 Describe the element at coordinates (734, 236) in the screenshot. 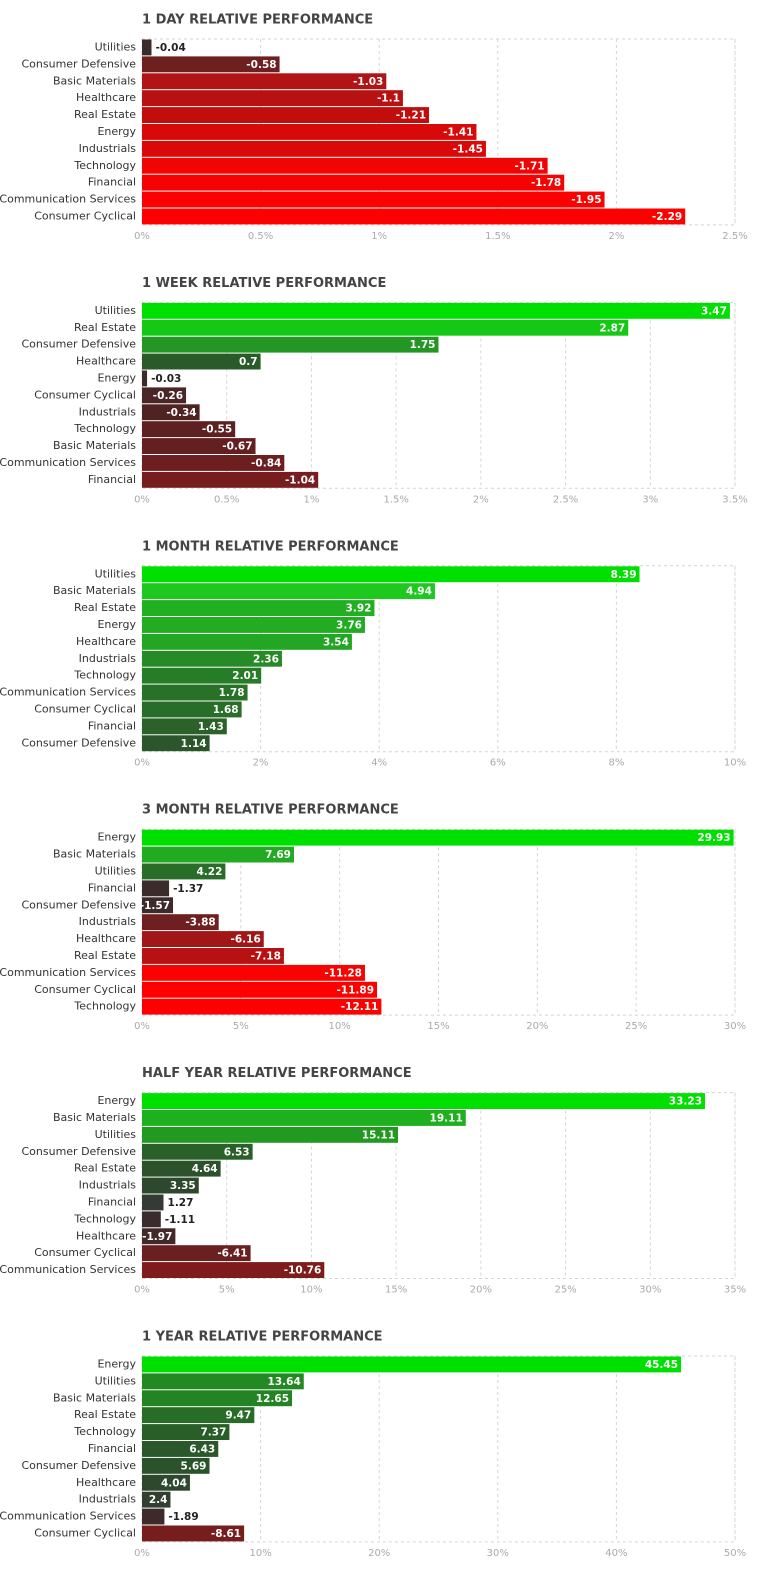

I see `x-tick-label: 2.5%` at that location.